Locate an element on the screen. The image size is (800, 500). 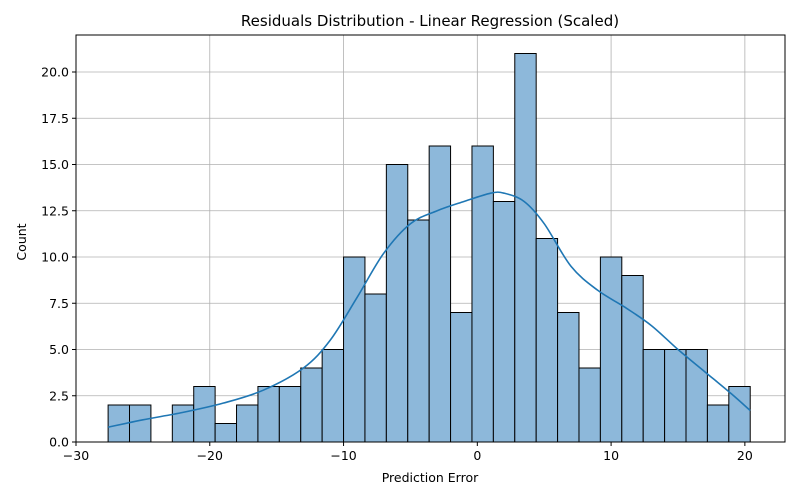
y-tick-label: 7.5 is located at coordinates (59, 303).